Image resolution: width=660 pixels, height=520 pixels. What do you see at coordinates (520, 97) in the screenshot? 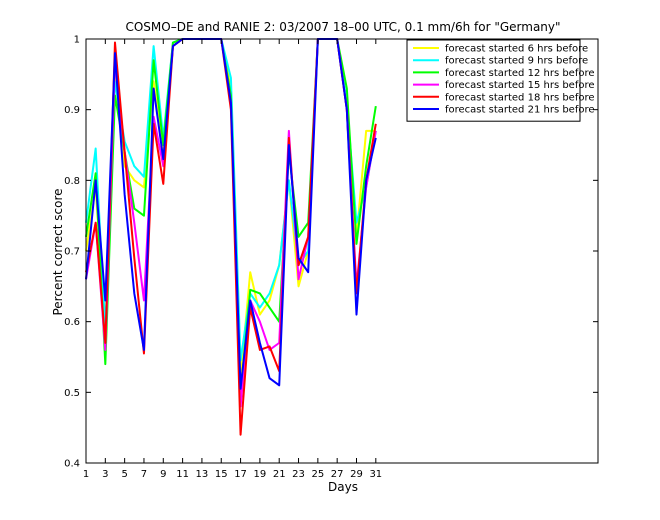
I see `legend-label: forecast started 18 hrs before` at bounding box center [520, 97].